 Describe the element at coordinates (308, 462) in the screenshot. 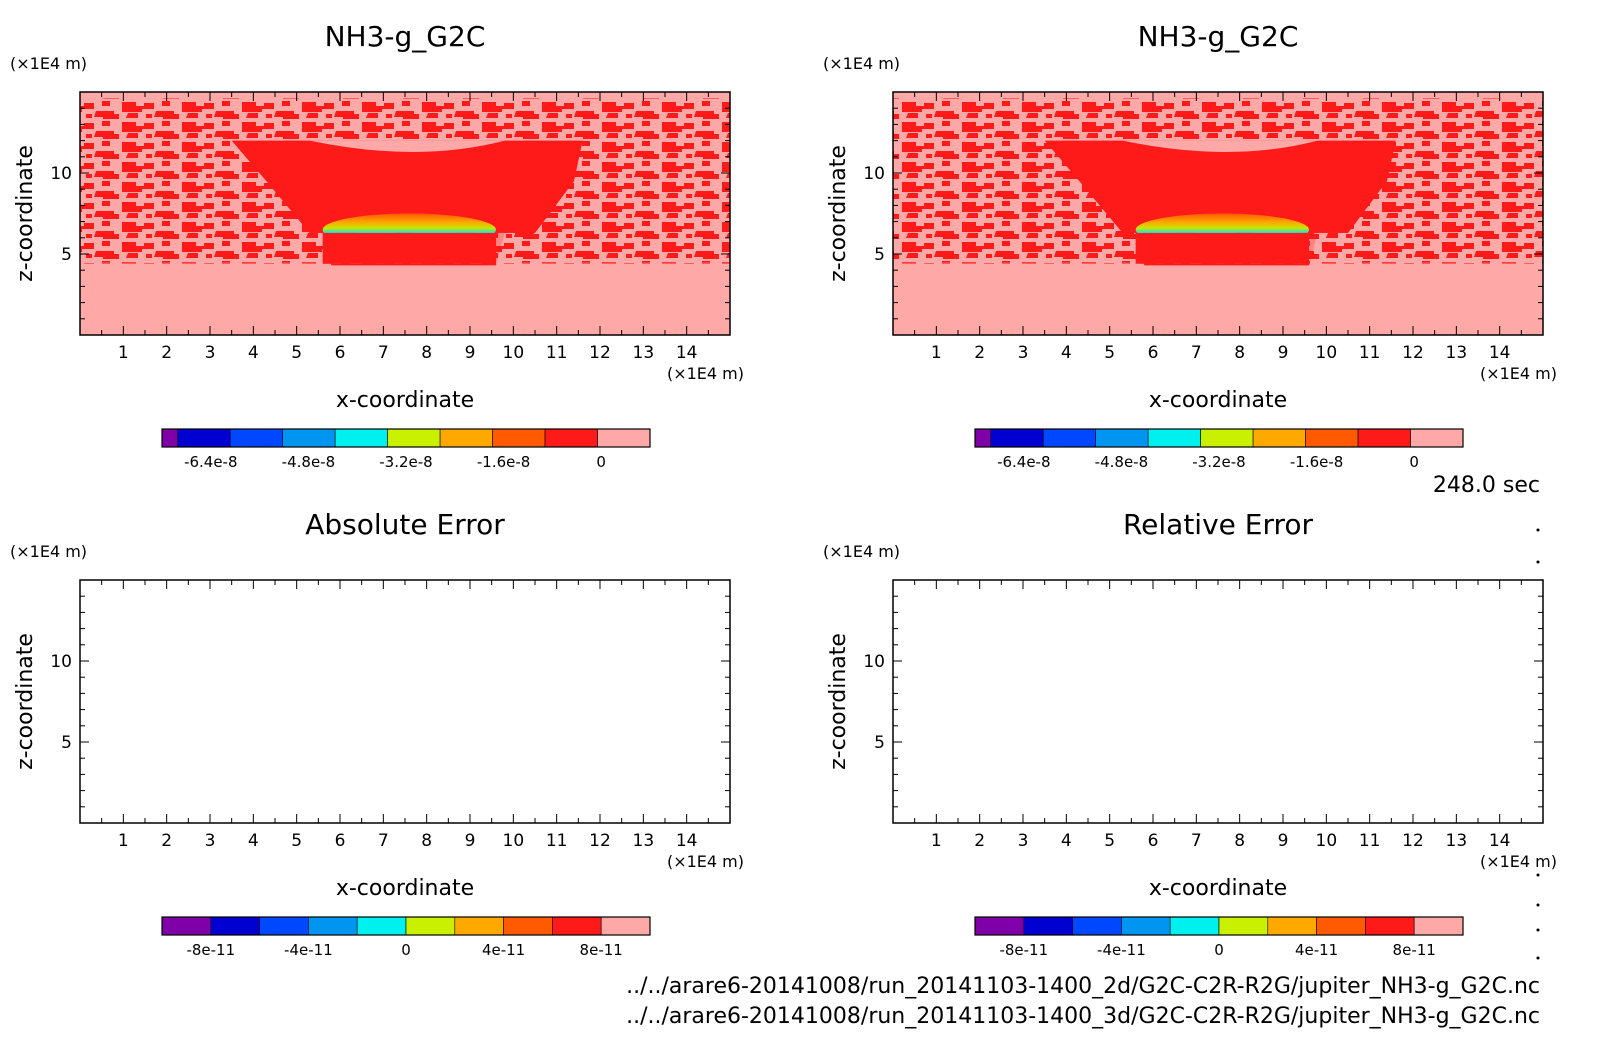

I see `colorbar-tick-label: -4.8e-8` at that location.